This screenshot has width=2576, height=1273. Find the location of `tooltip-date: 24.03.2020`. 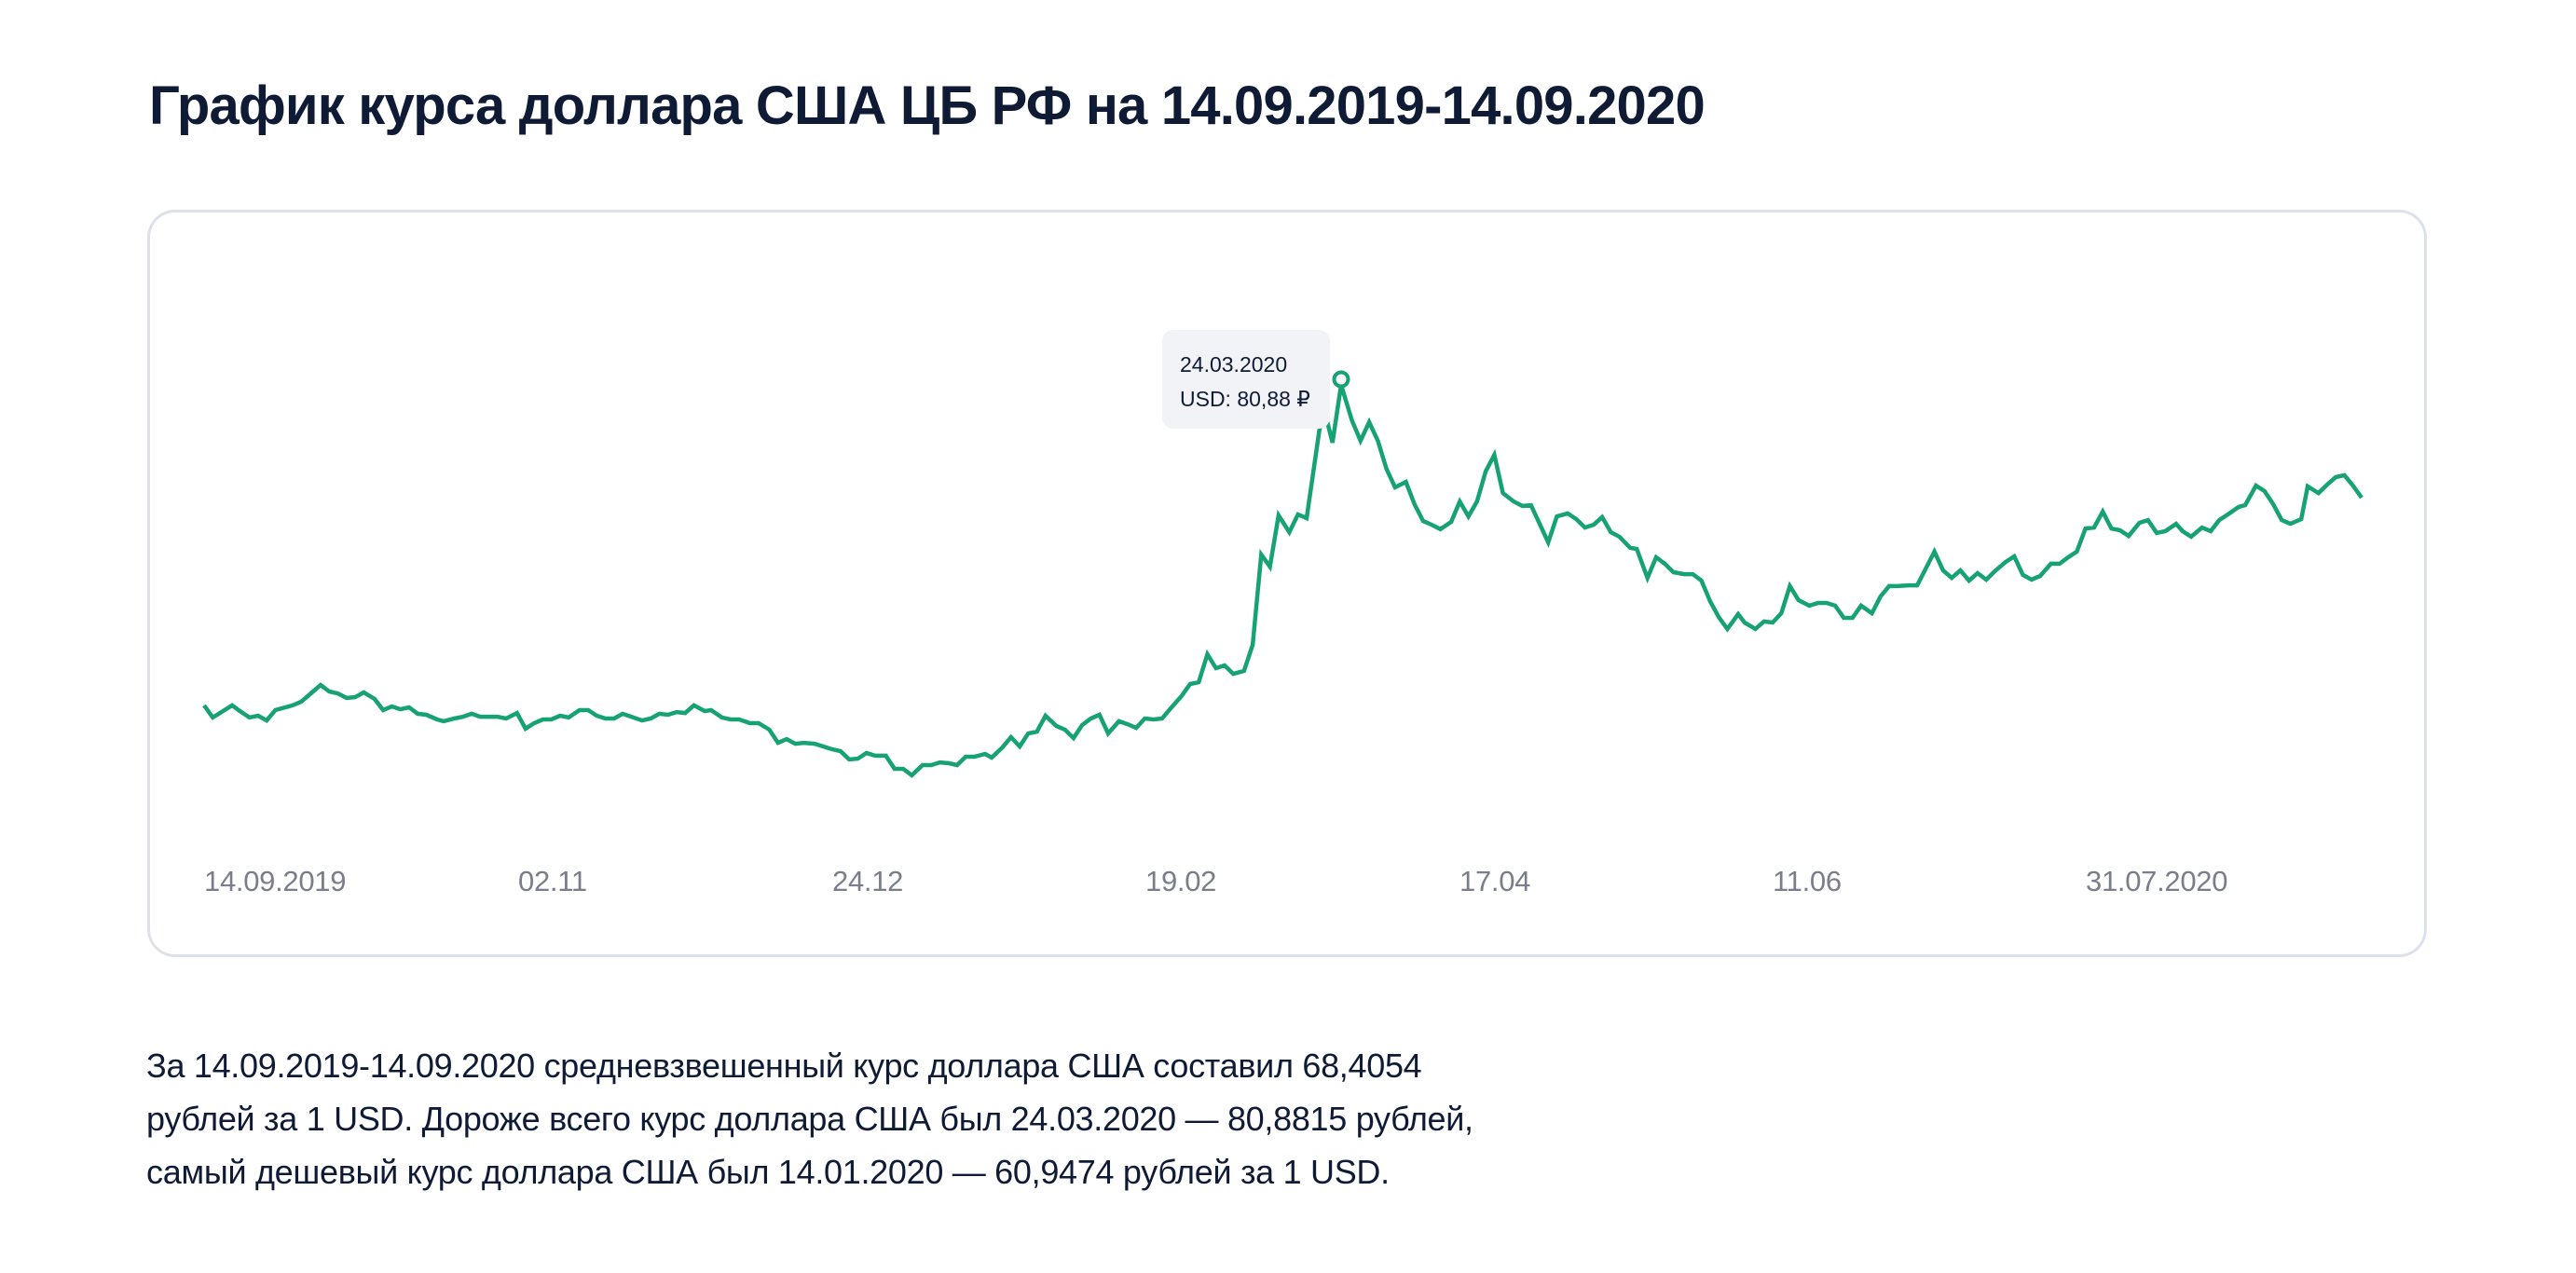

tooltip-date: 24.03.2020 is located at coordinates (1234, 364).